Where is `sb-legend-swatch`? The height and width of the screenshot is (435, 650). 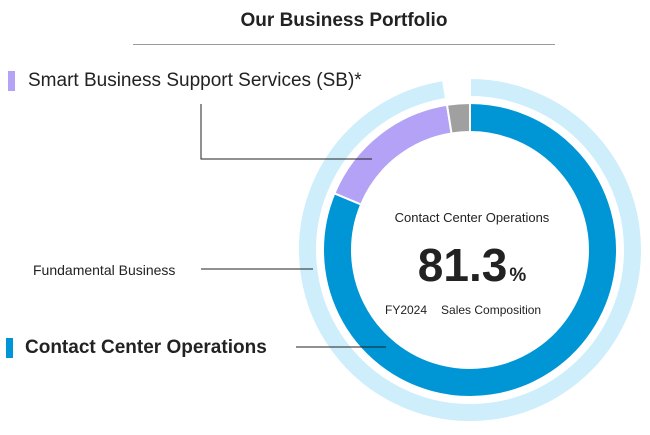
sb-legend-swatch is located at coordinates (11, 81).